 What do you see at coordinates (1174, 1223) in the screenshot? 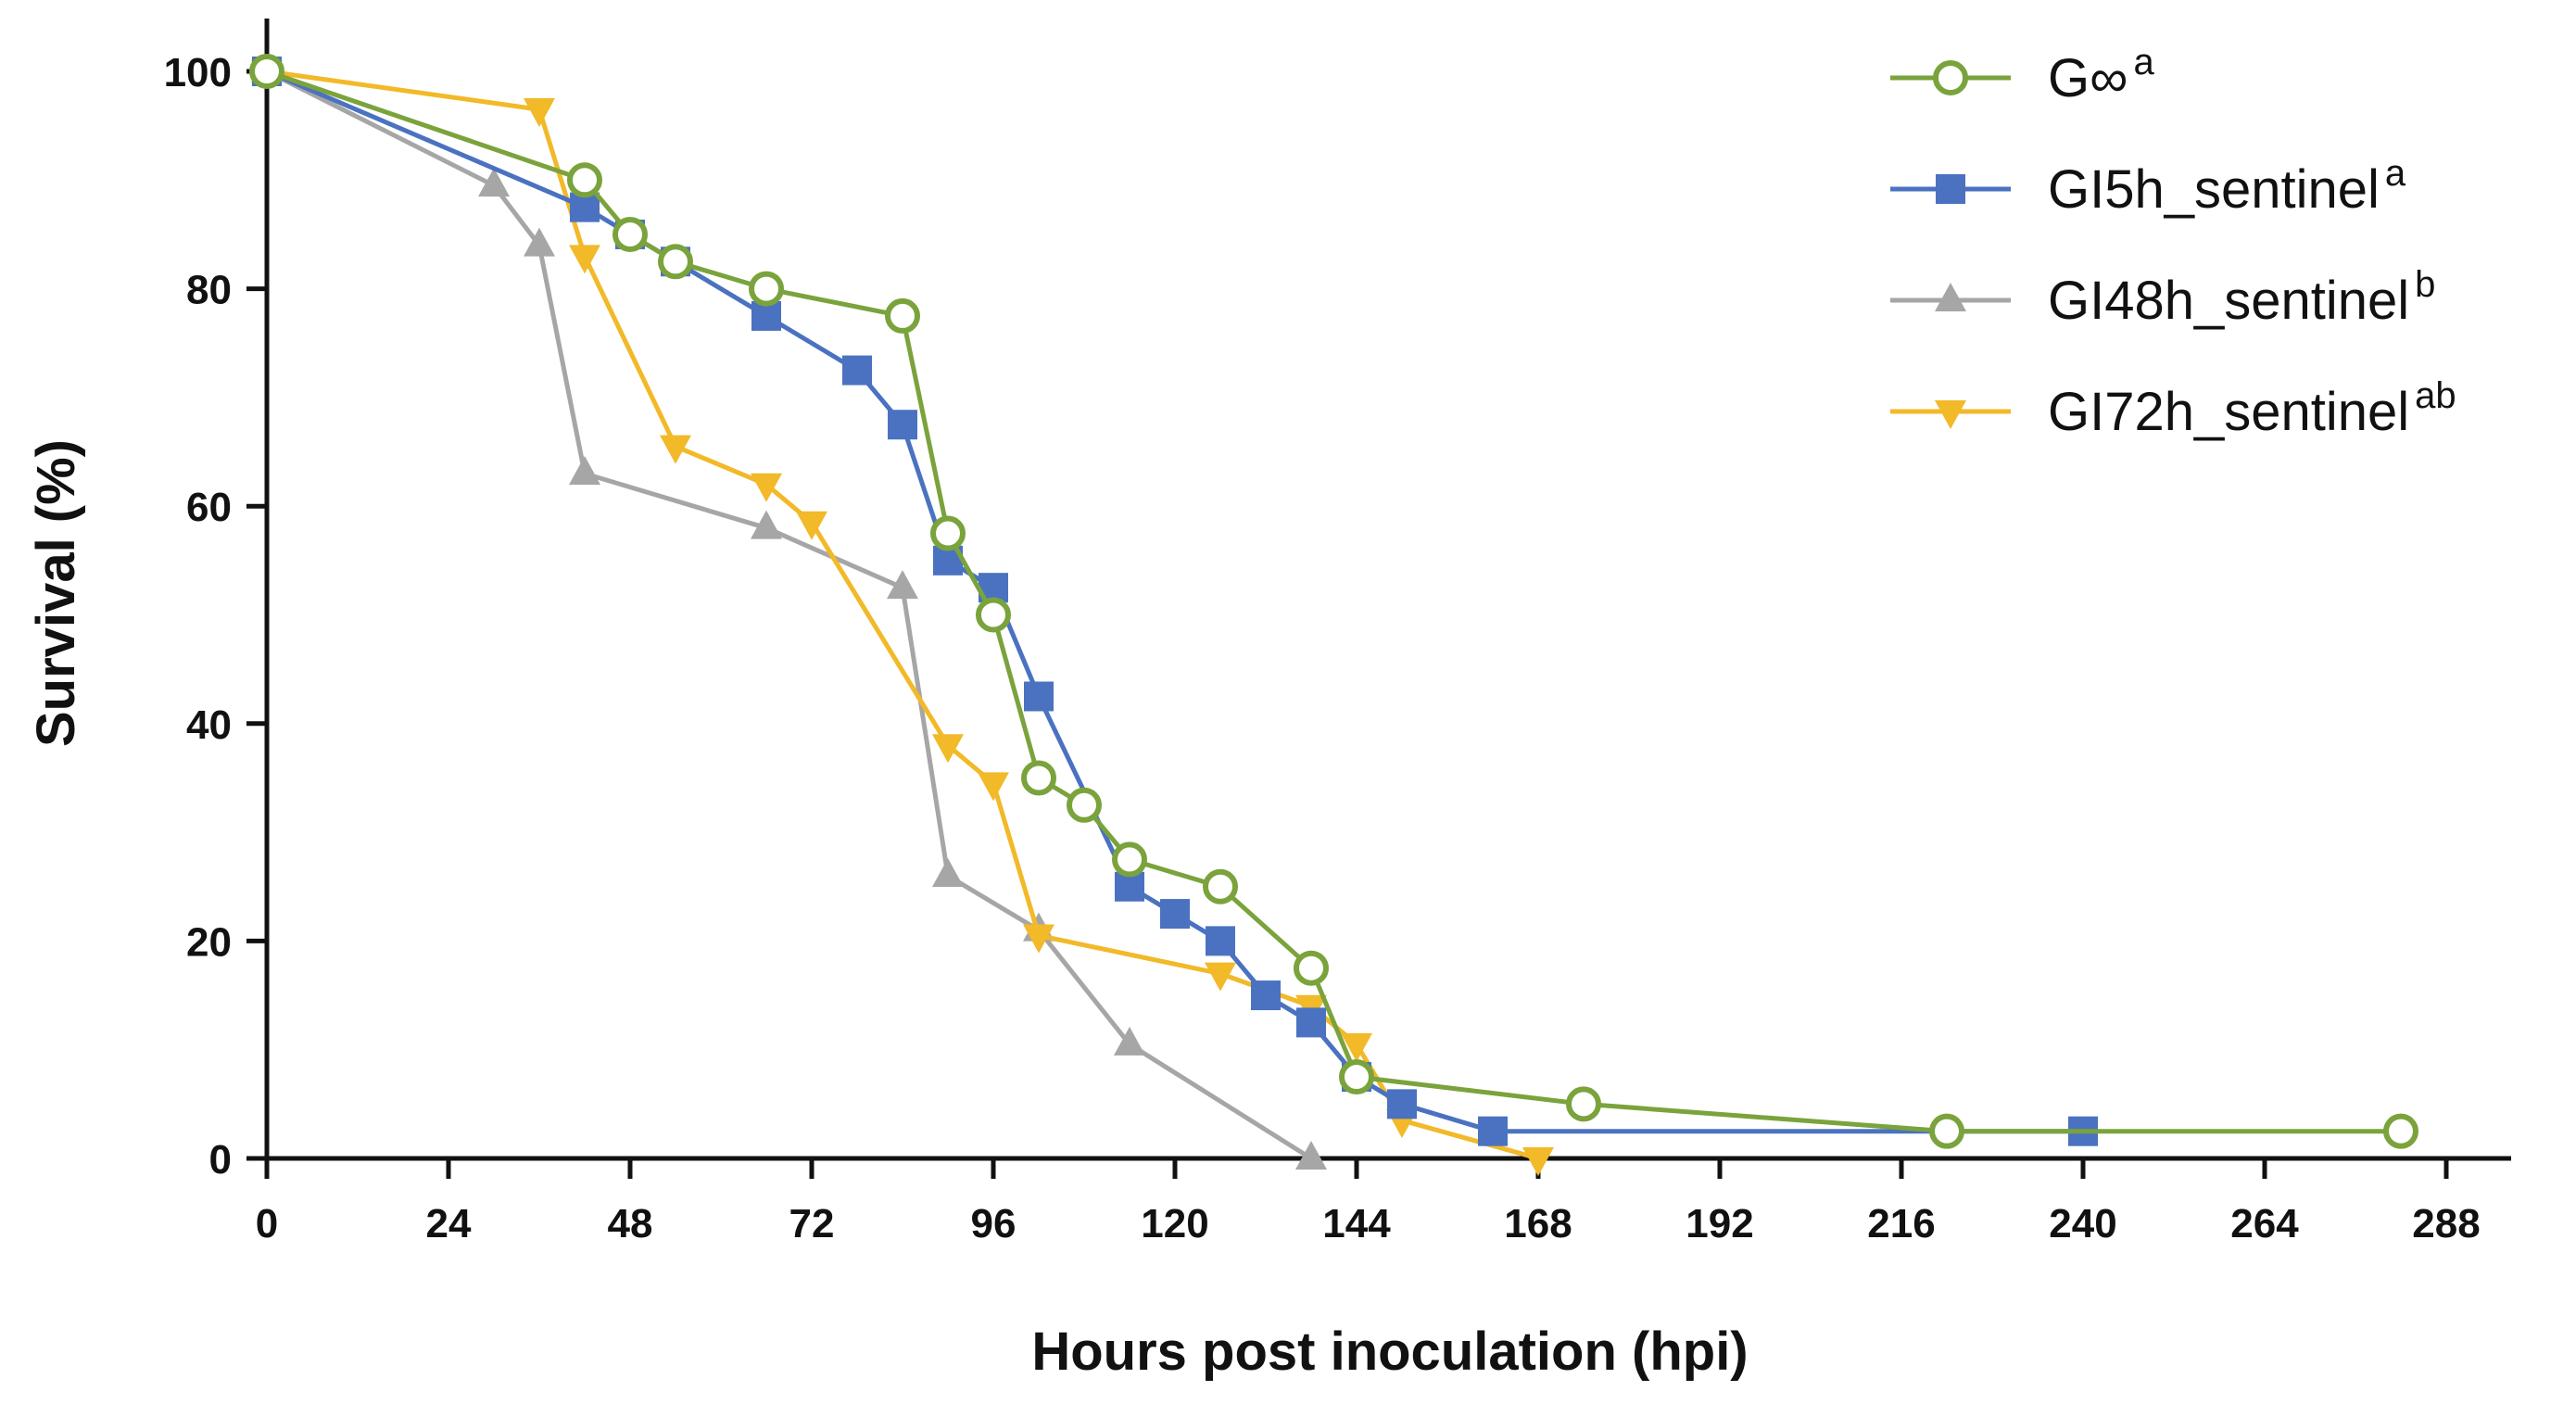
I see `x-tick-label: 120` at bounding box center [1174, 1223].